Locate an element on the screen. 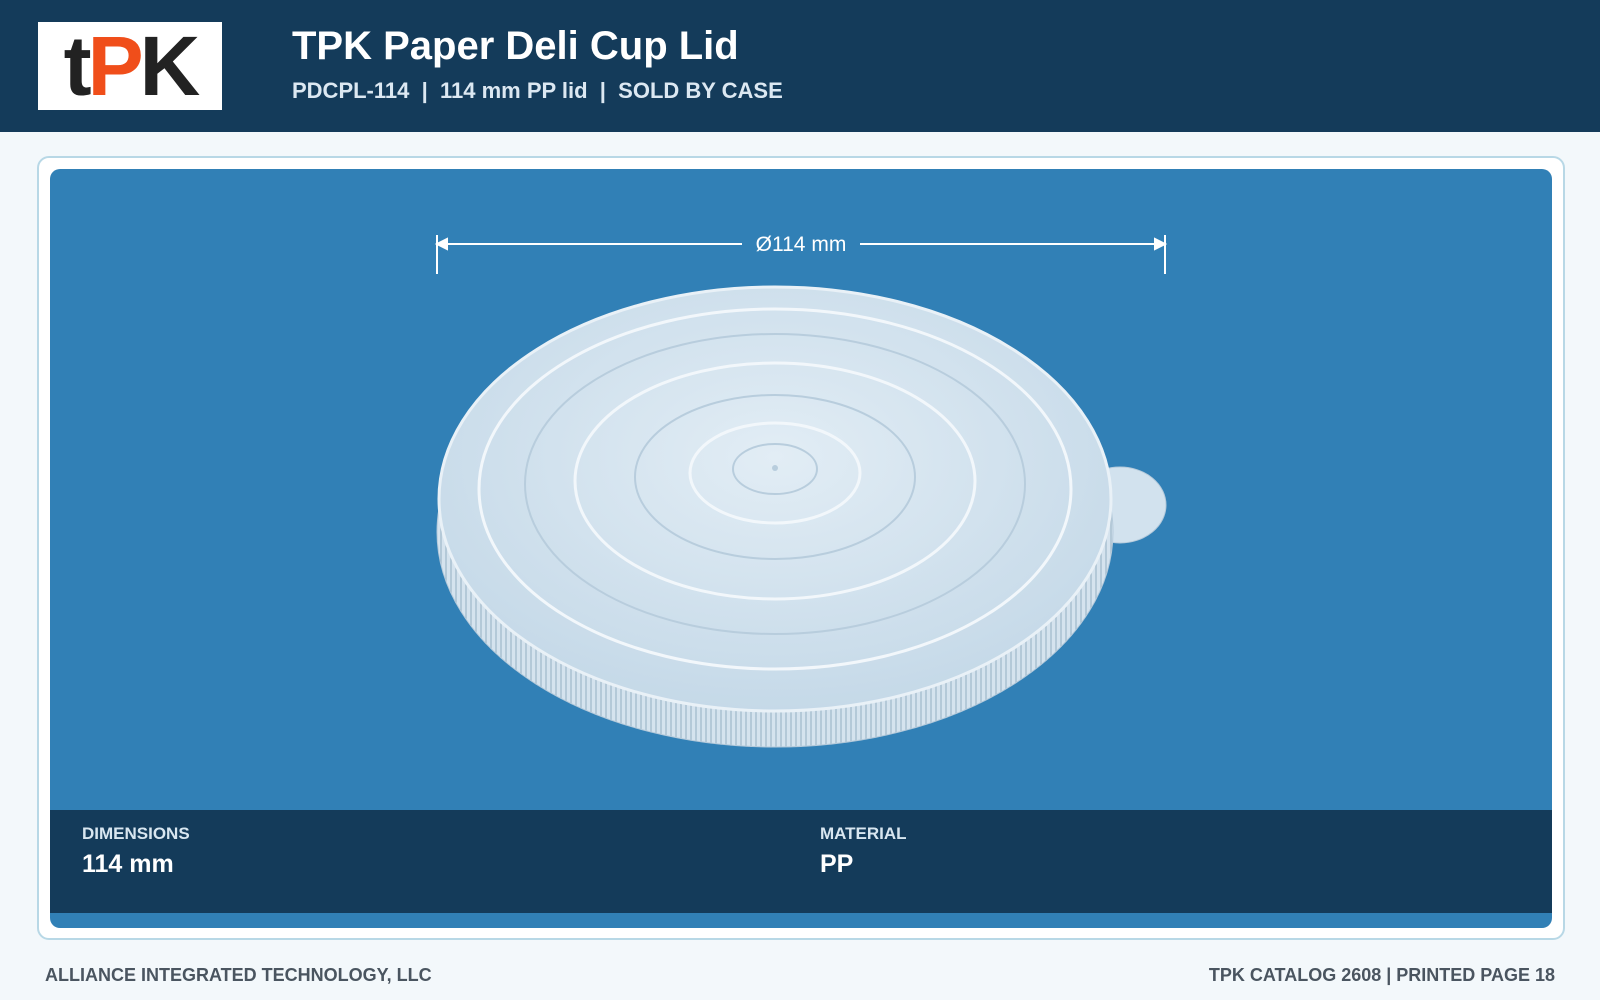 The width and height of the screenshot is (1600, 1000). spec-bar: DIMENSIONS 114 mm MATERIAL PP is located at coordinates (801, 861).